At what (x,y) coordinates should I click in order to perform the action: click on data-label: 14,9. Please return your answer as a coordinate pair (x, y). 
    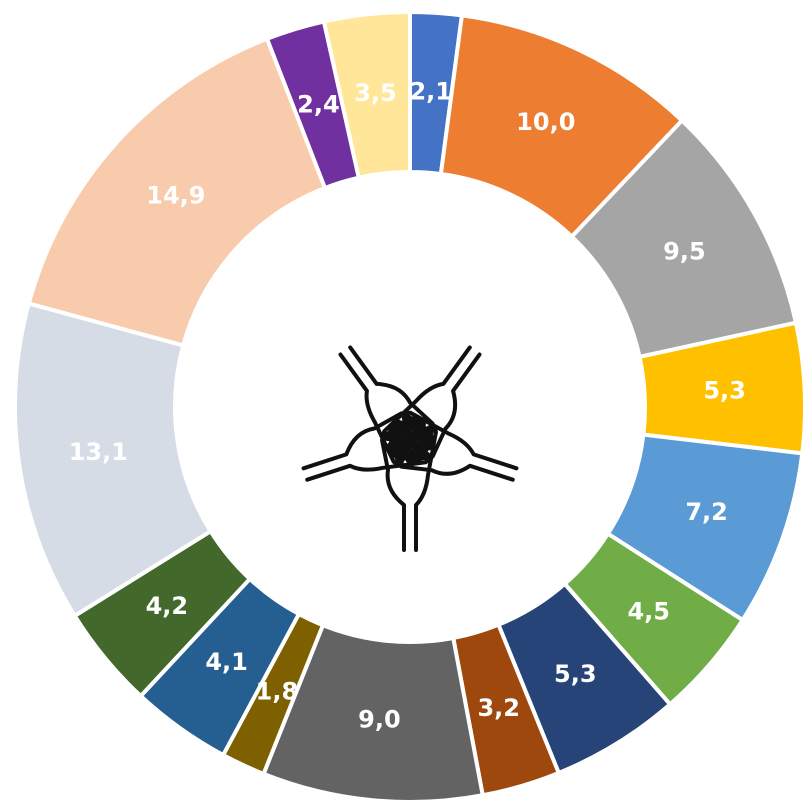
    Looking at the image, I should click on (175, 195).